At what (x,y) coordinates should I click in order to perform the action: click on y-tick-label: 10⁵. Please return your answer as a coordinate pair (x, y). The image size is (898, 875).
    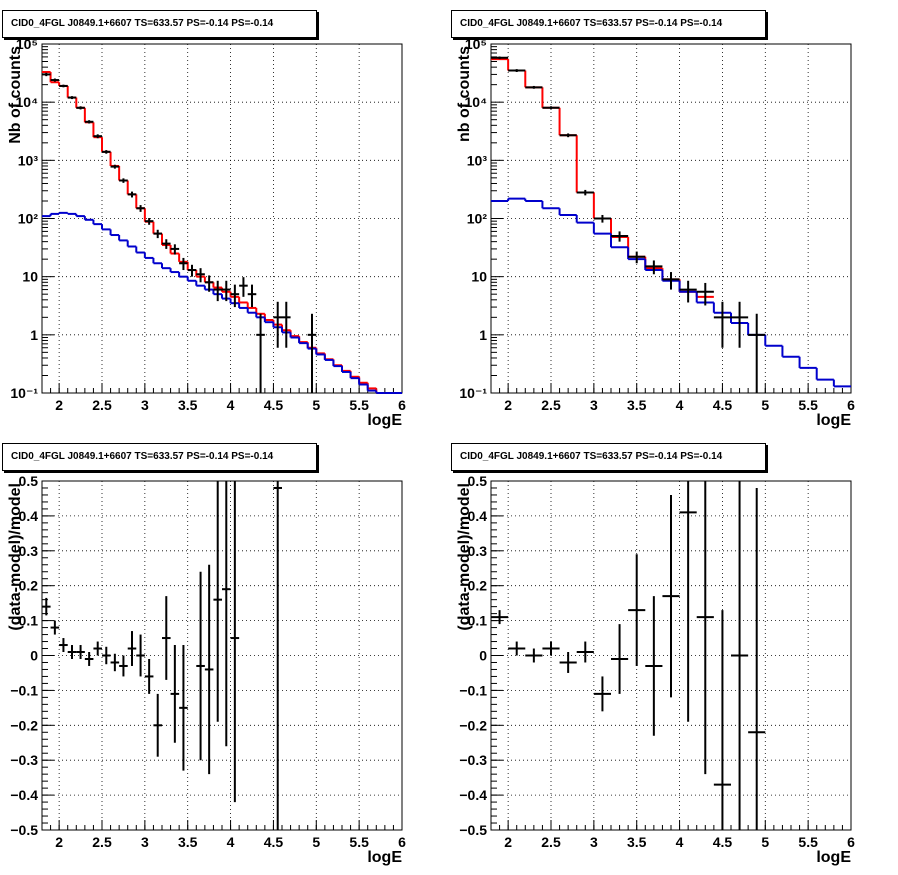
    Looking at the image, I should click on (27, 44).